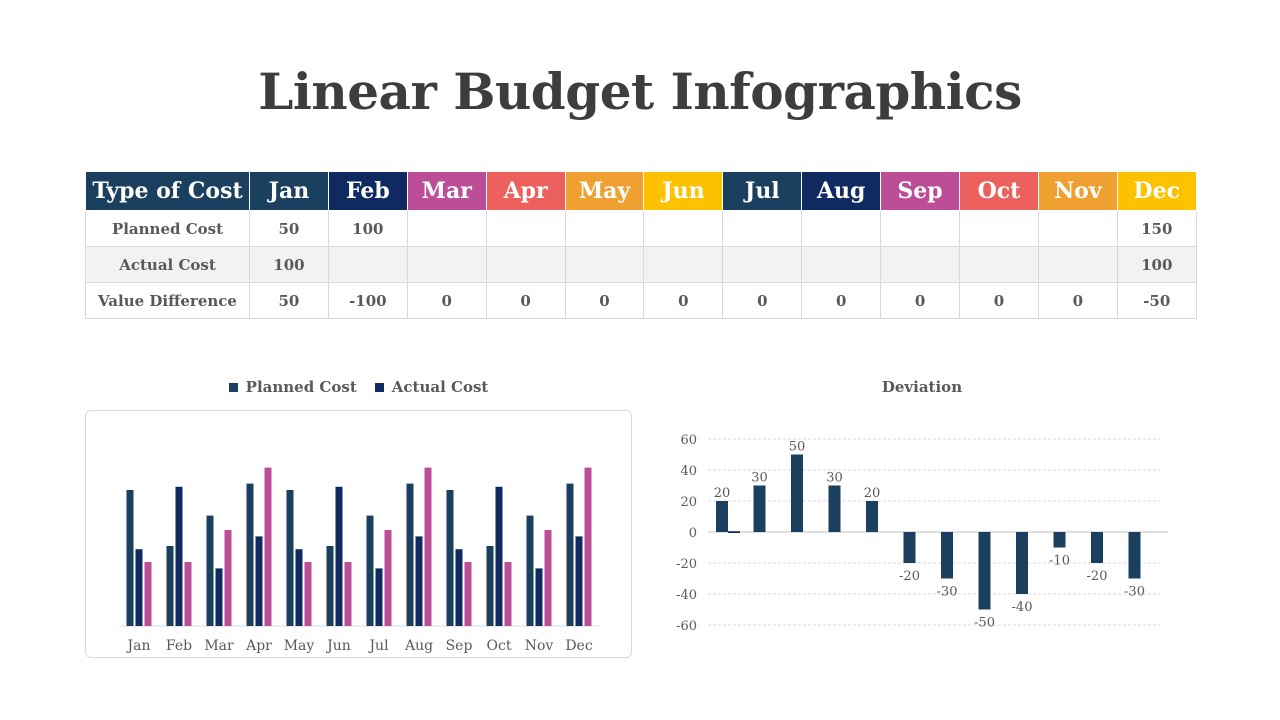  Describe the element at coordinates (686, 626) in the screenshot. I see `y-tick-label: -60` at that location.